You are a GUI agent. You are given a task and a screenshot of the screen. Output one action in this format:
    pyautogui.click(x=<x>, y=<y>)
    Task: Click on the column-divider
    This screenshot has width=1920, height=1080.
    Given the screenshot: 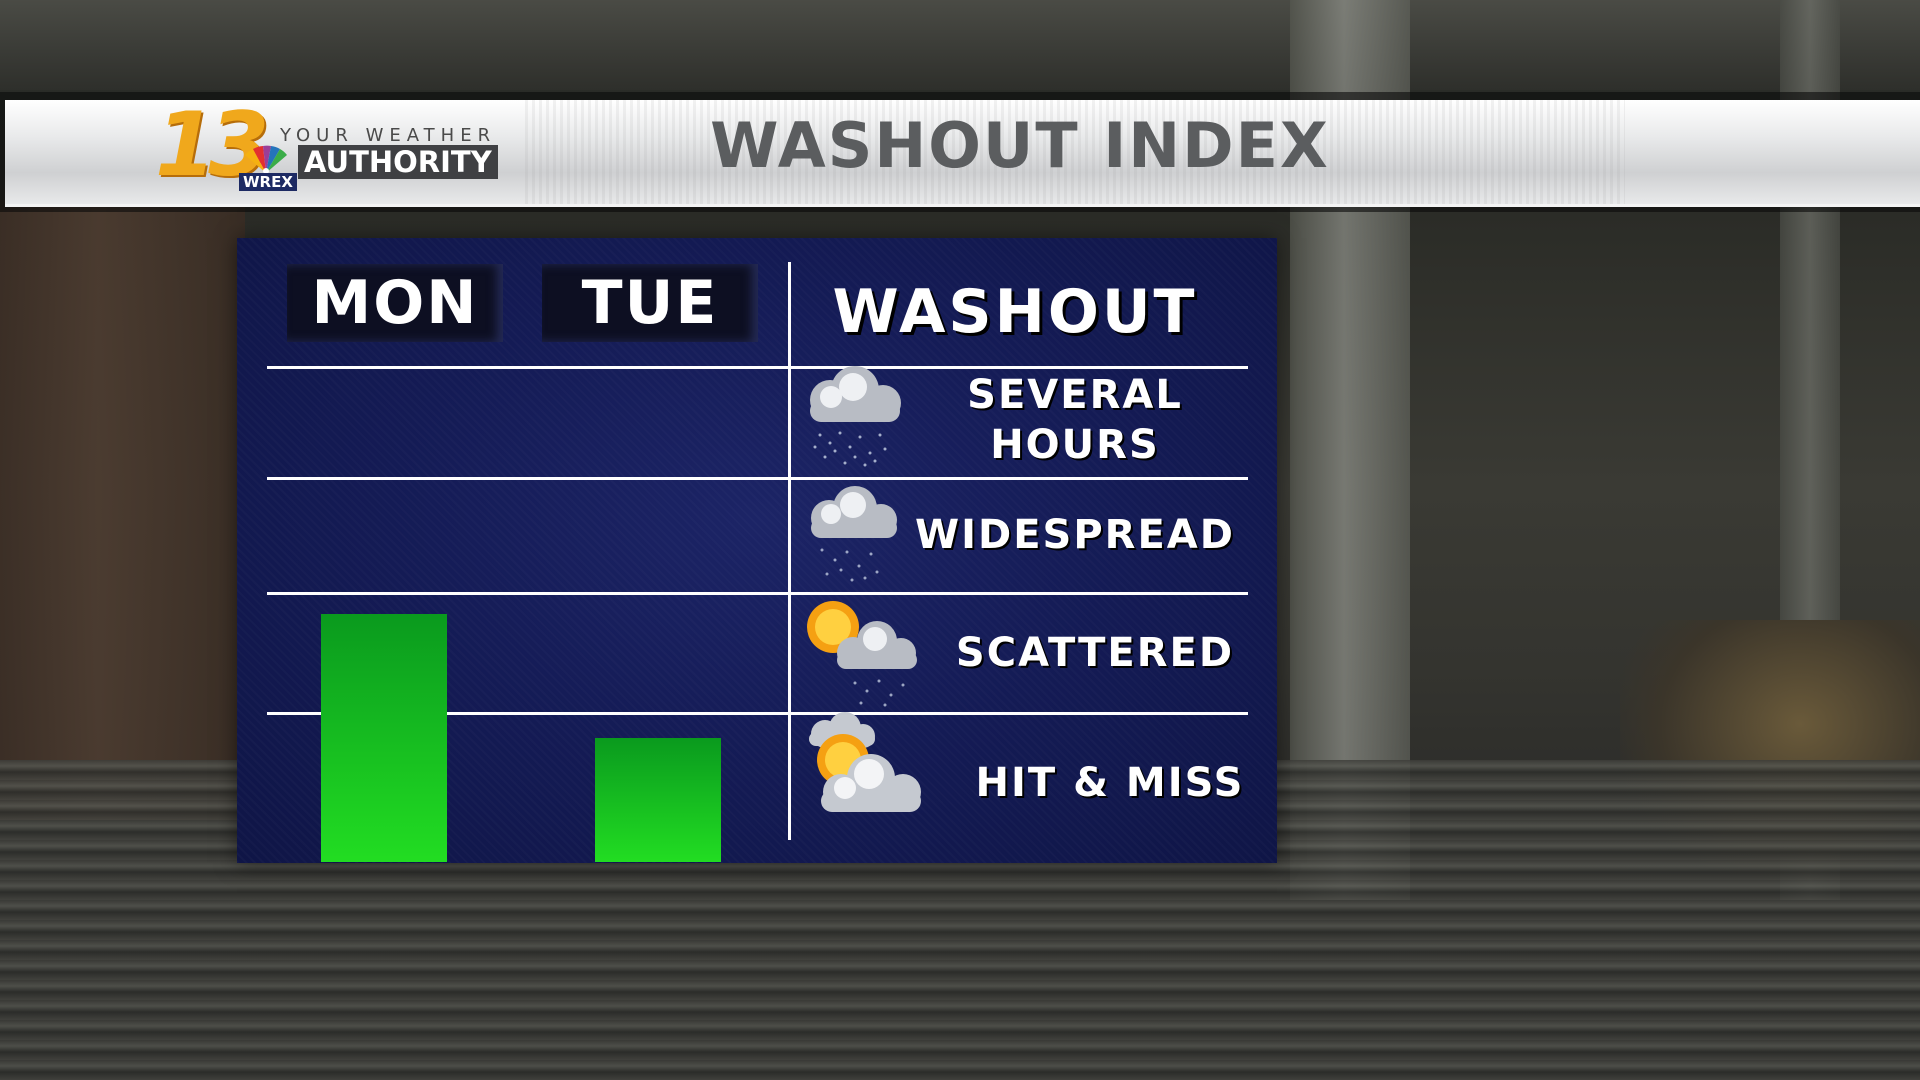 What is the action you would take?
    pyautogui.click(x=789, y=551)
    